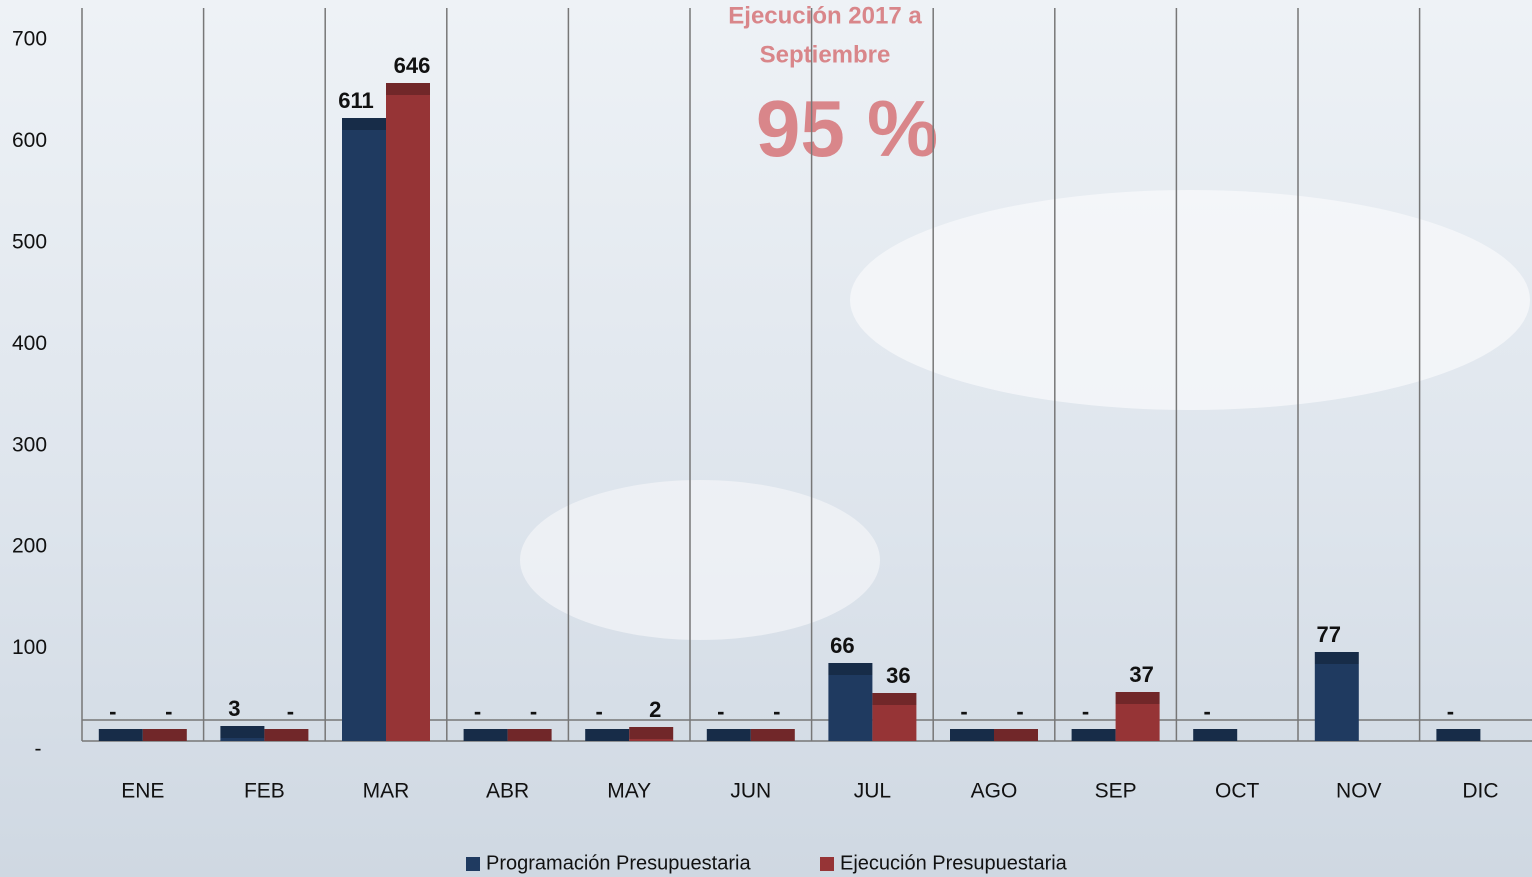 This screenshot has width=1532, height=877. What do you see at coordinates (29, 242) in the screenshot?
I see `y-tick-label: 500` at bounding box center [29, 242].